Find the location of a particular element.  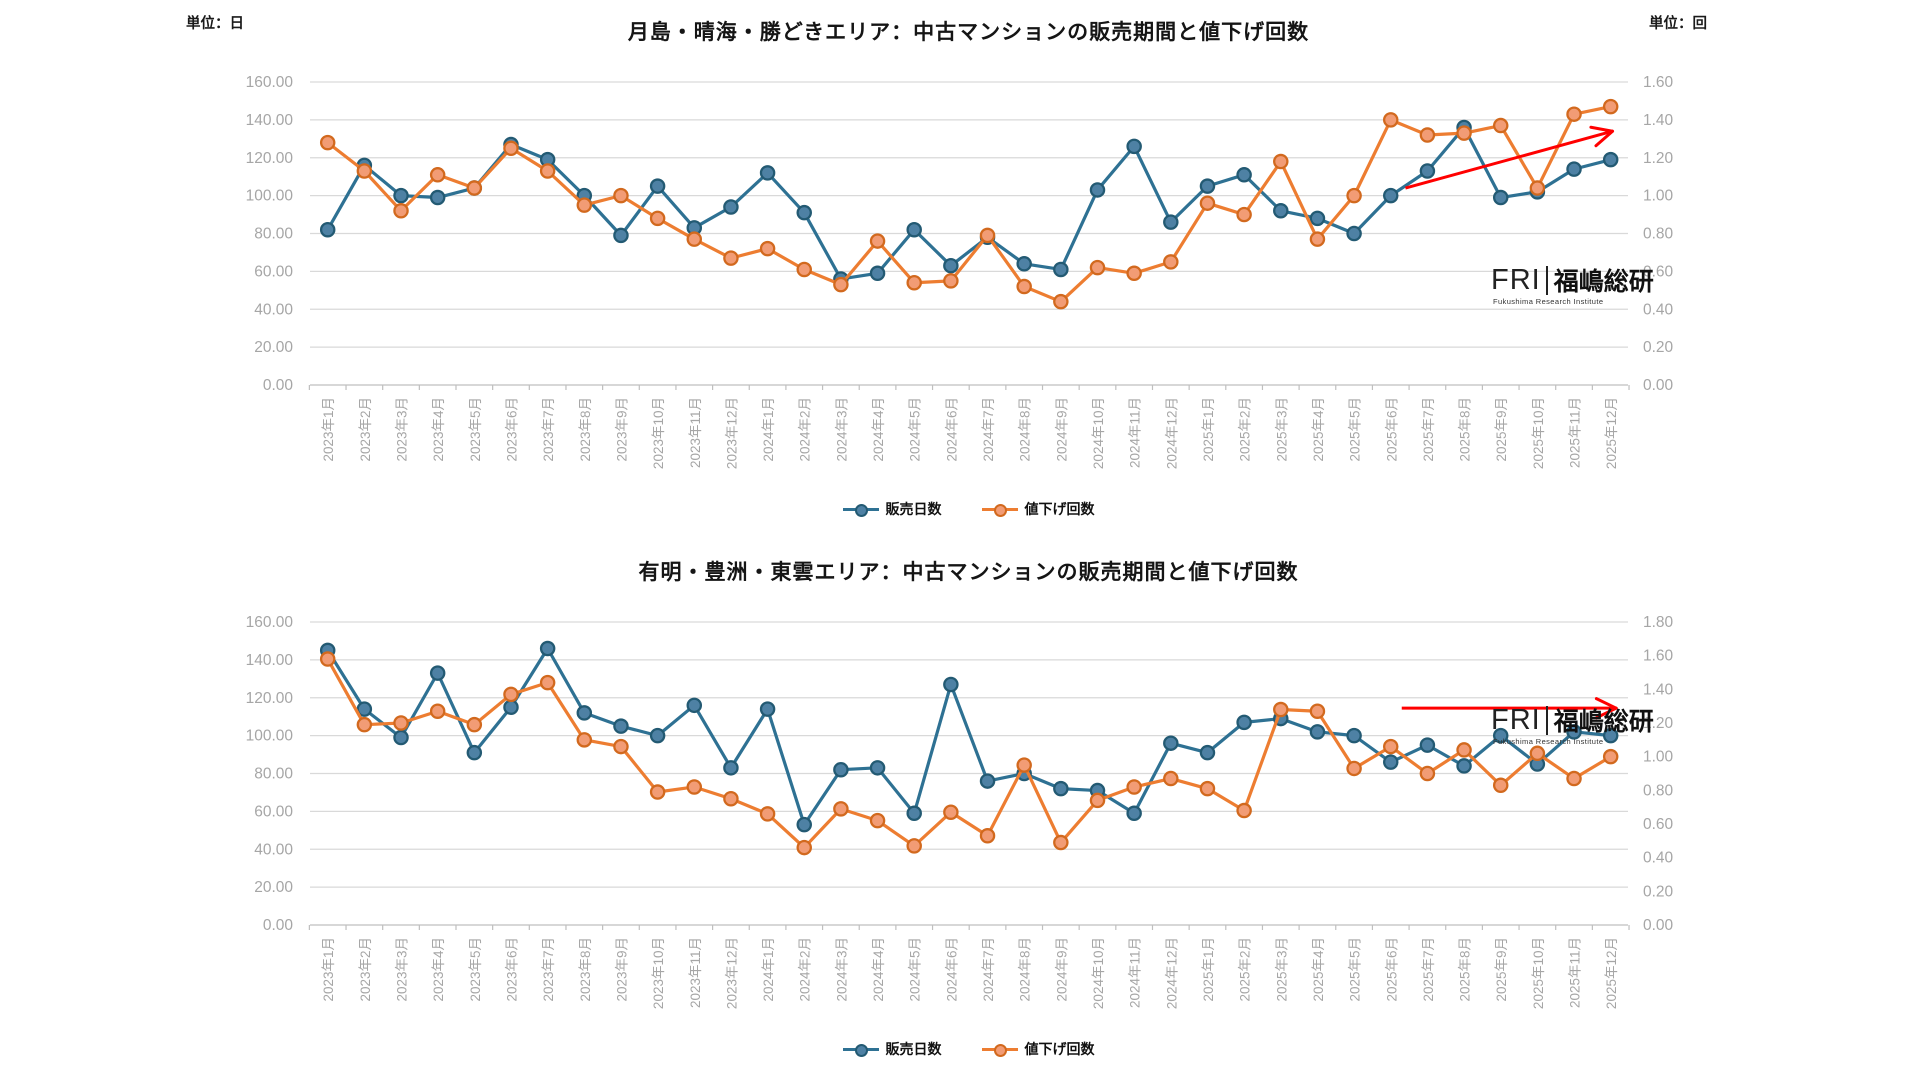

legend-item-sales-days: 販売日数 is located at coordinates (892, 1049).